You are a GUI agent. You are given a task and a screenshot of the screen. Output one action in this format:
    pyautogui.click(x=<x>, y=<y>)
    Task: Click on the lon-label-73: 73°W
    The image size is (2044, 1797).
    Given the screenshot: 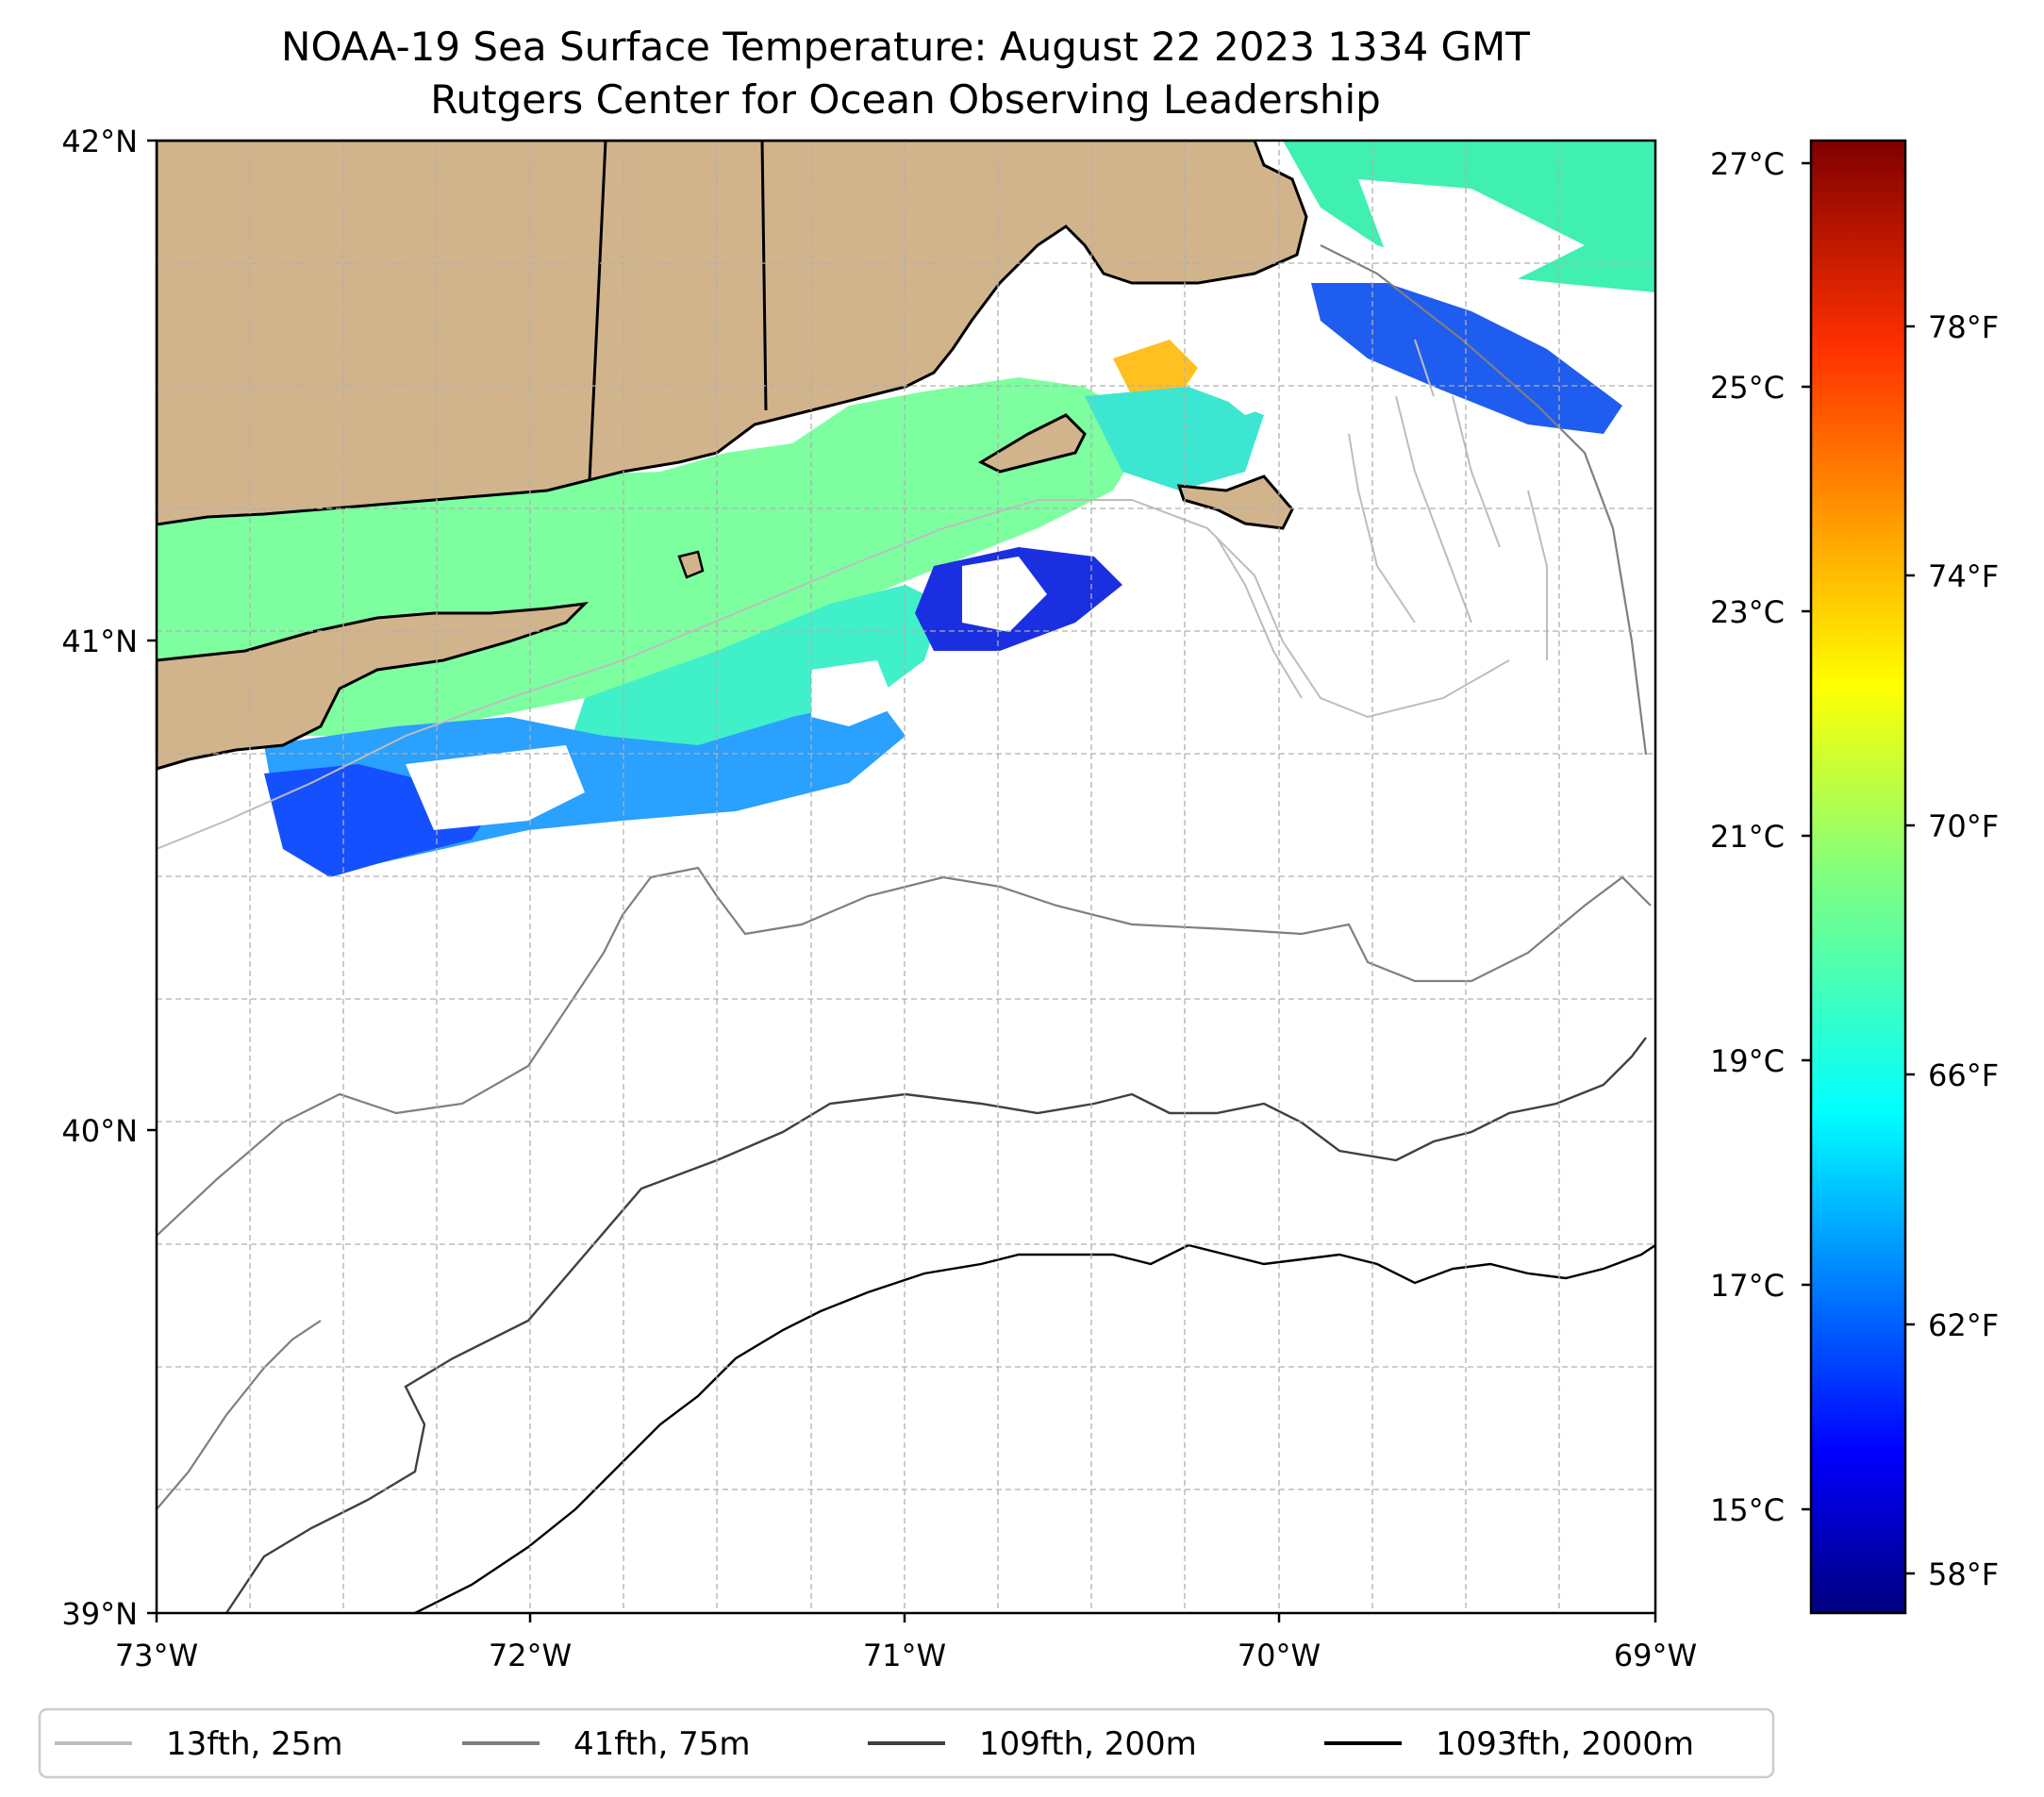 What is the action you would take?
    pyautogui.click(x=156, y=1655)
    